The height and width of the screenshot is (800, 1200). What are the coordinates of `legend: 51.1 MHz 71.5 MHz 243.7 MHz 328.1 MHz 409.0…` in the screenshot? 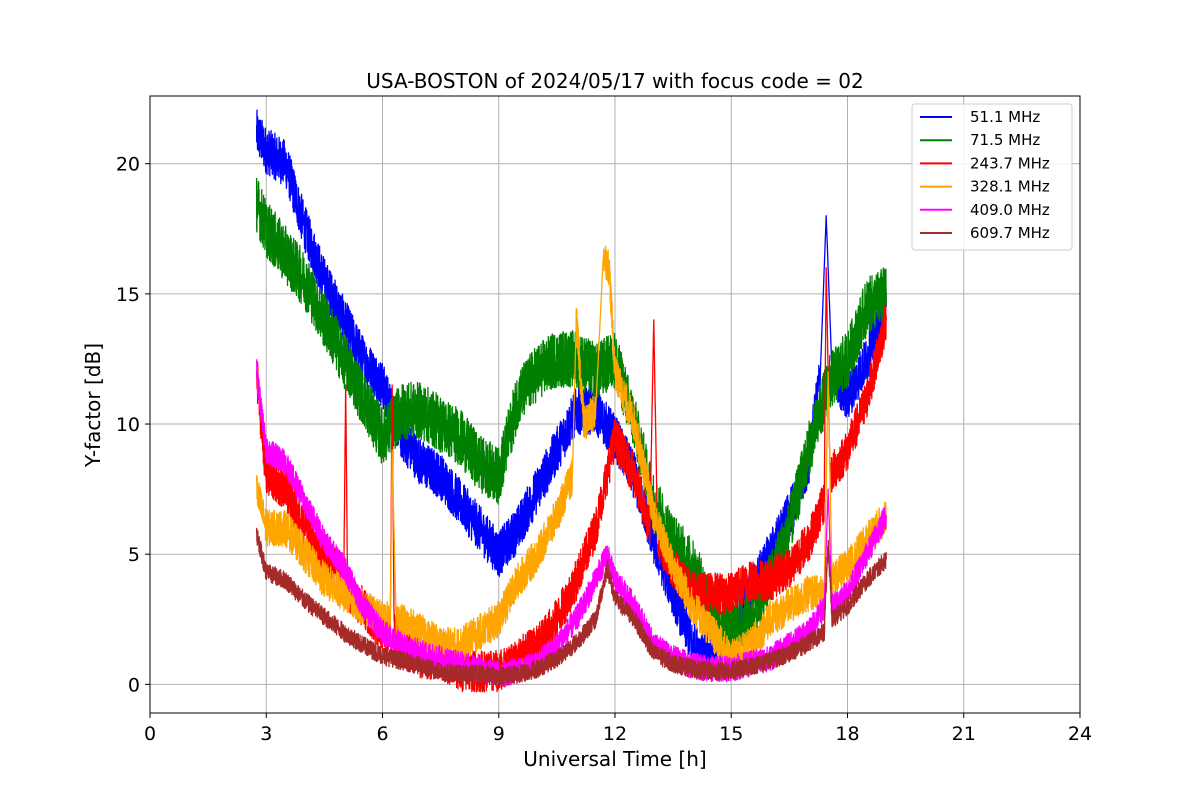 It's located at (992, 177).